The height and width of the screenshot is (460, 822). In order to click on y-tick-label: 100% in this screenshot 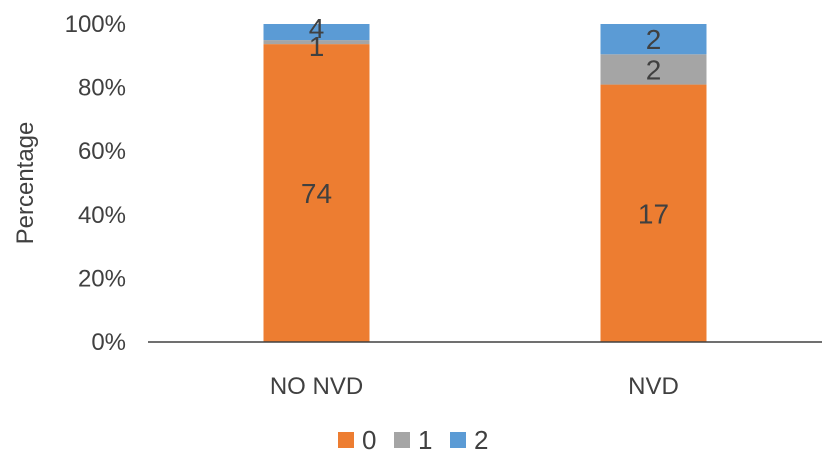, I will do `click(95, 24)`.